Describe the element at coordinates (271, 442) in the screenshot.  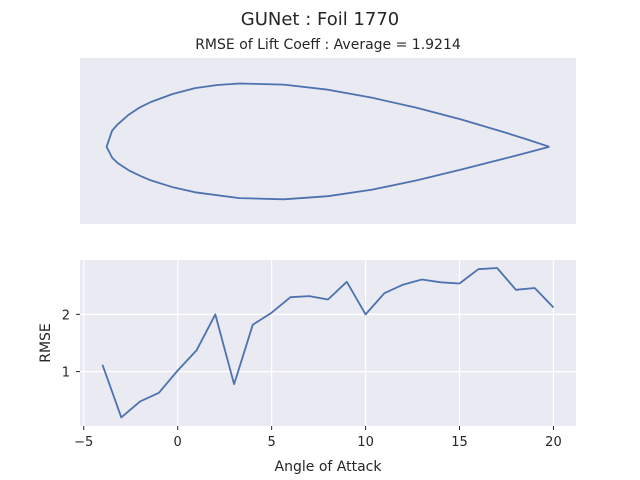
I see `x-tick-label: 5` at that location.